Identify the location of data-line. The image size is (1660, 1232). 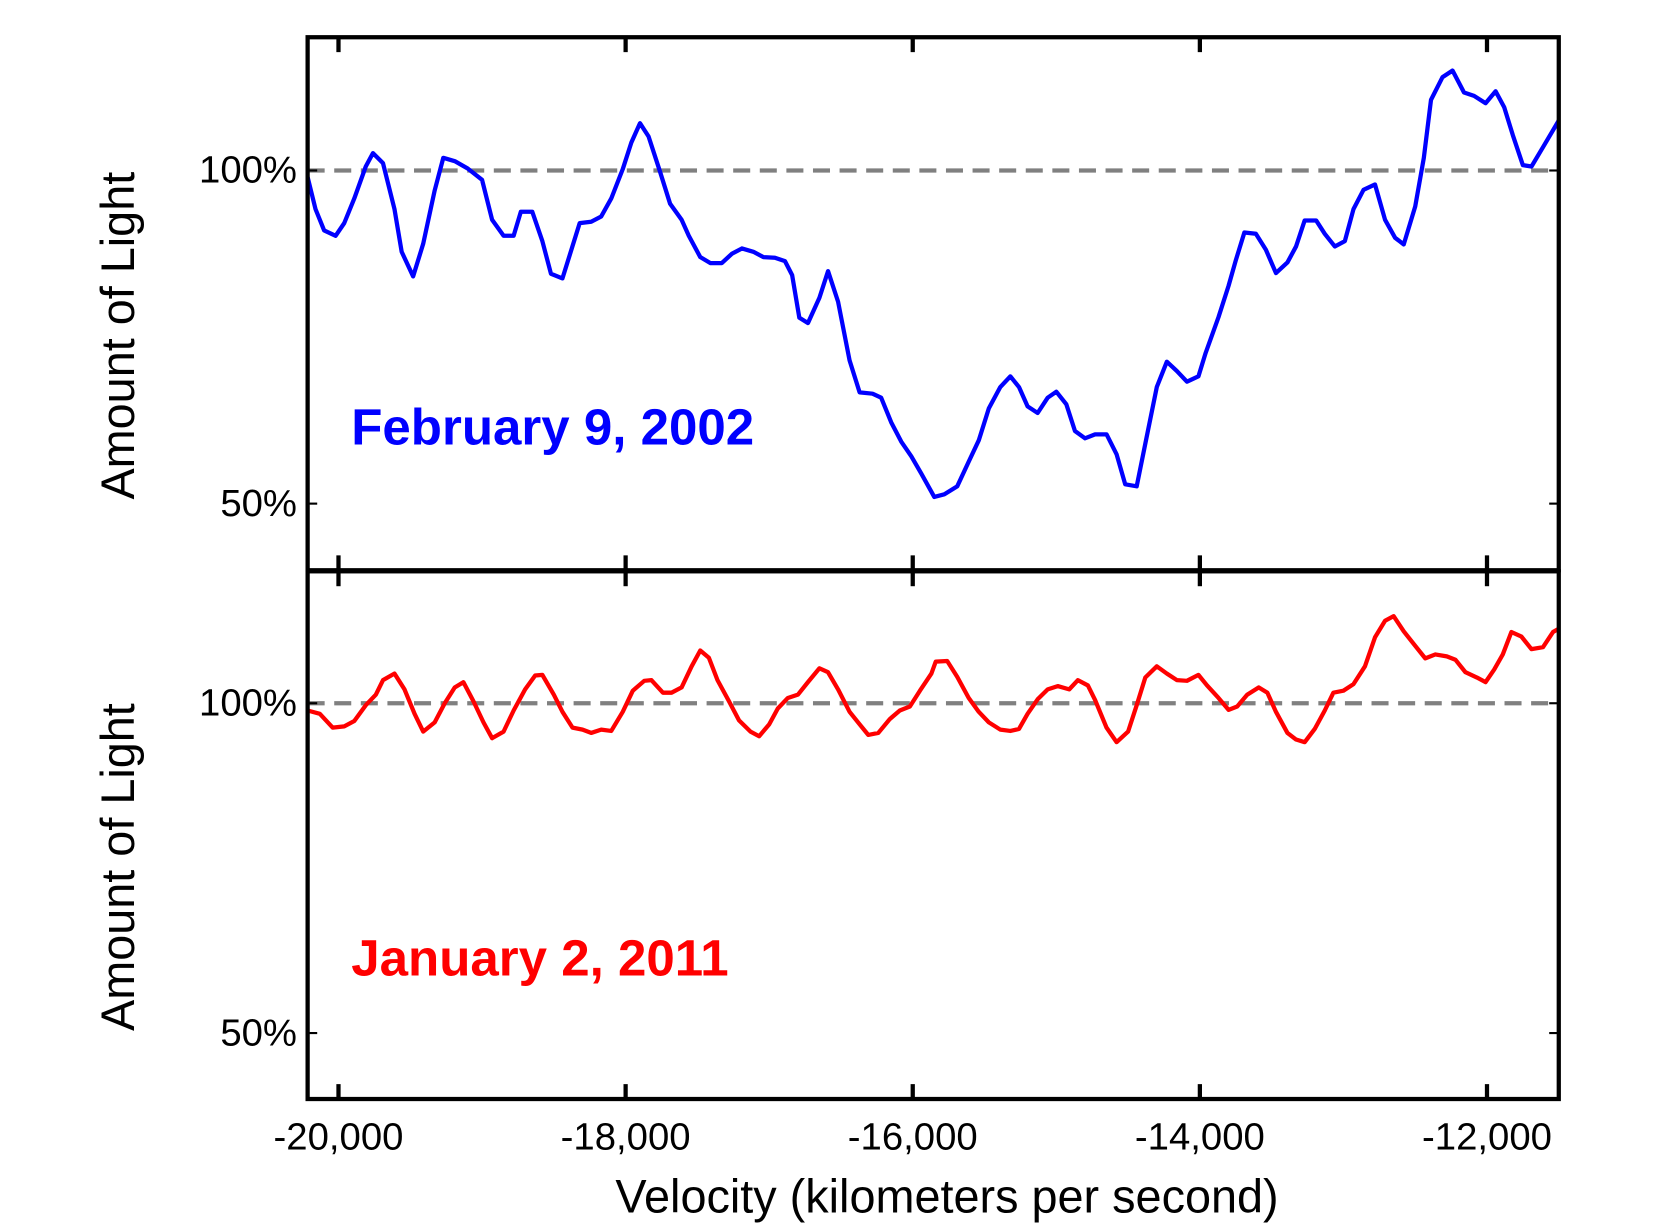
(933, 679).